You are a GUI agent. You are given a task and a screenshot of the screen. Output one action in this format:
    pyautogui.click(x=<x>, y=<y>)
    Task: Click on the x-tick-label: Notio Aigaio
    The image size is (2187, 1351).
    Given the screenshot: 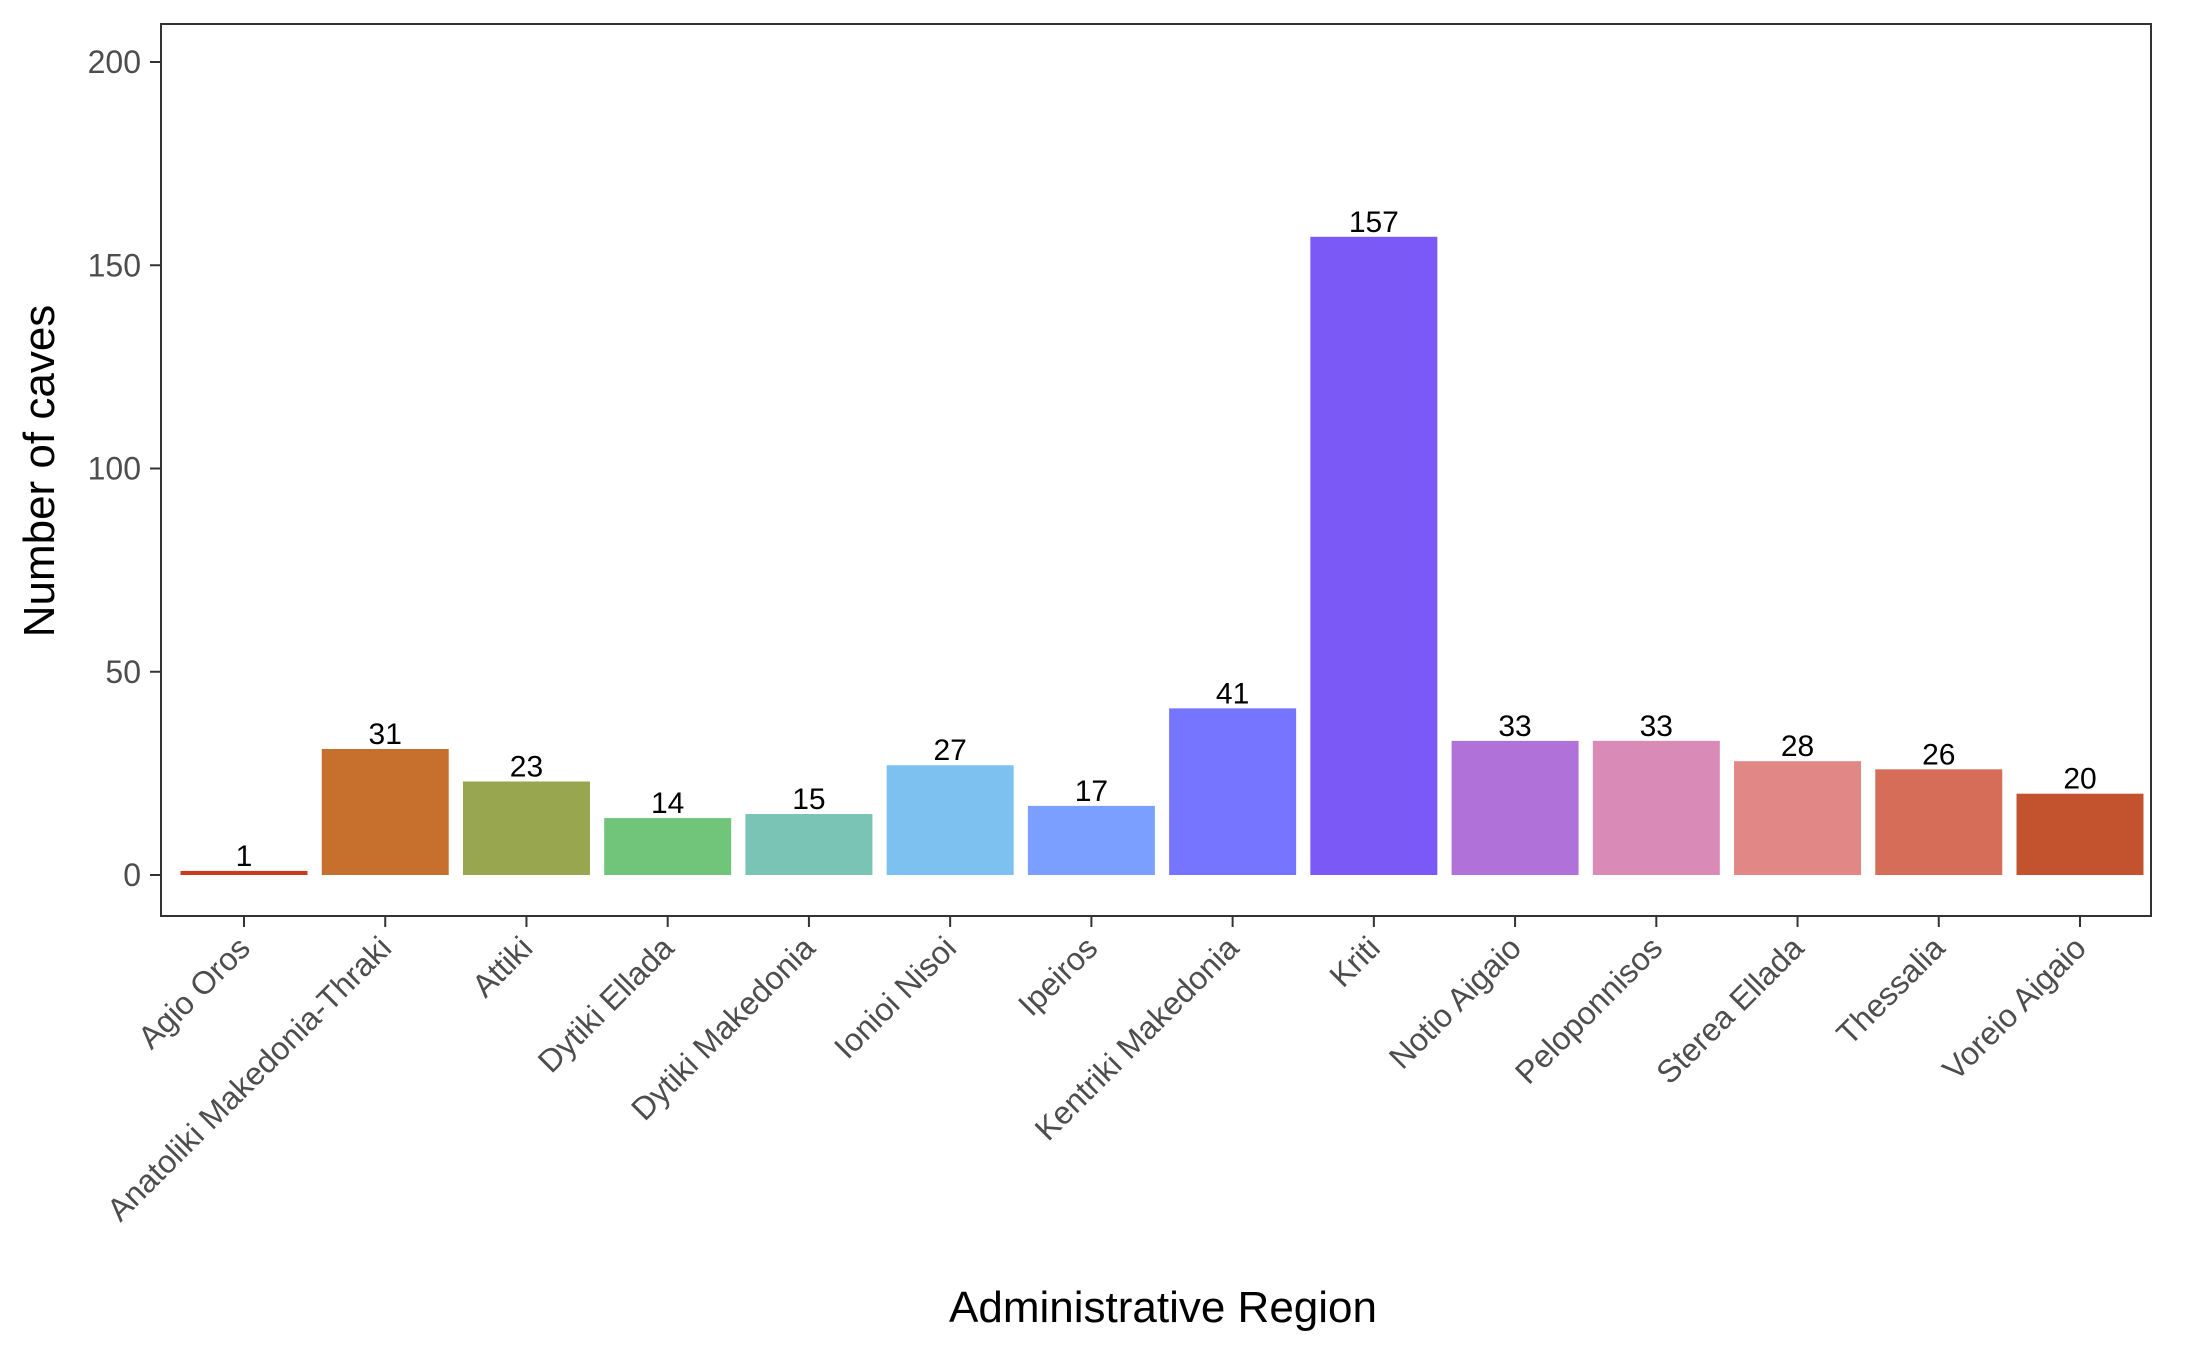 What is the action you would take?
    pyautogui.click(x=1455, y=1002)
    